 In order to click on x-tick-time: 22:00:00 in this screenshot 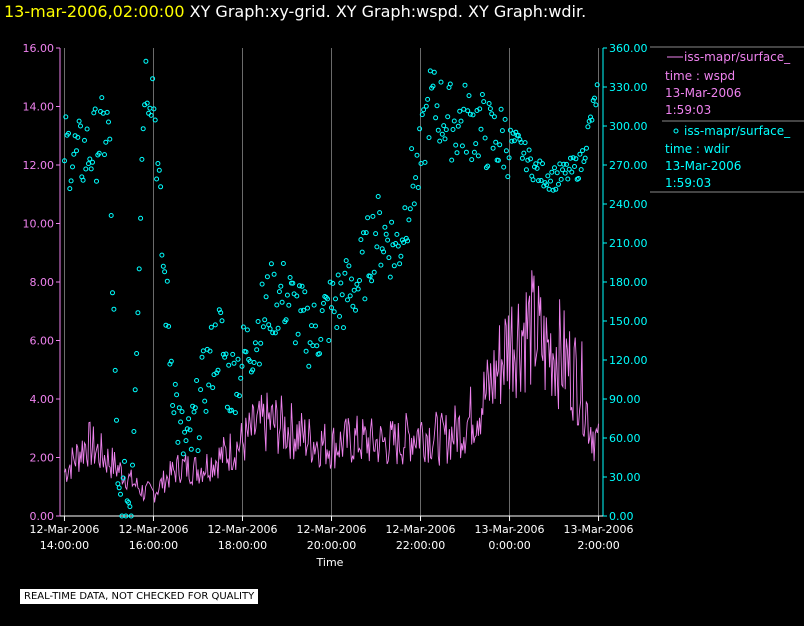, I will do `click(420, 545)`.